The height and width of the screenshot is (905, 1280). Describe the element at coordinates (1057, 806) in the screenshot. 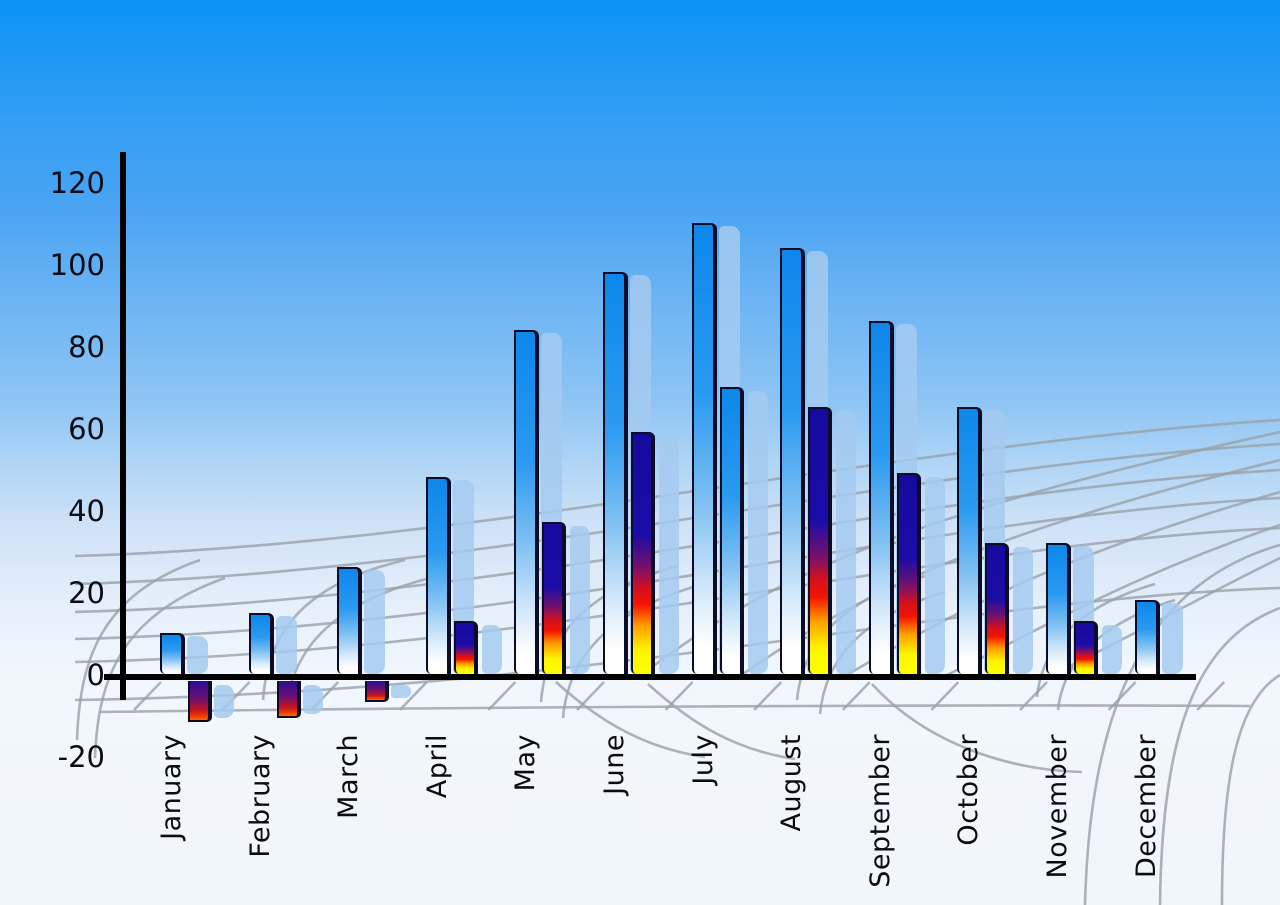

I see `month-label-november: November` at that location.